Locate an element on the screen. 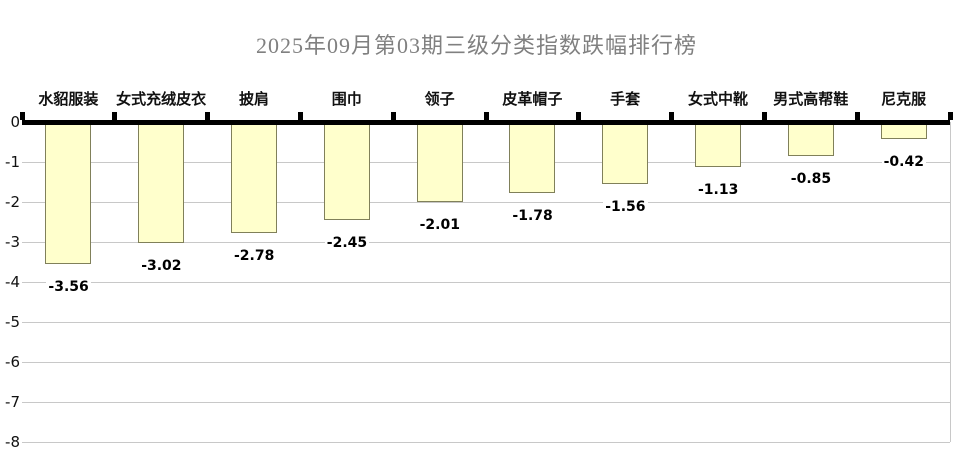 The image size is (953, 464). category-label: 围巾 is located at coordinates (346, 100).